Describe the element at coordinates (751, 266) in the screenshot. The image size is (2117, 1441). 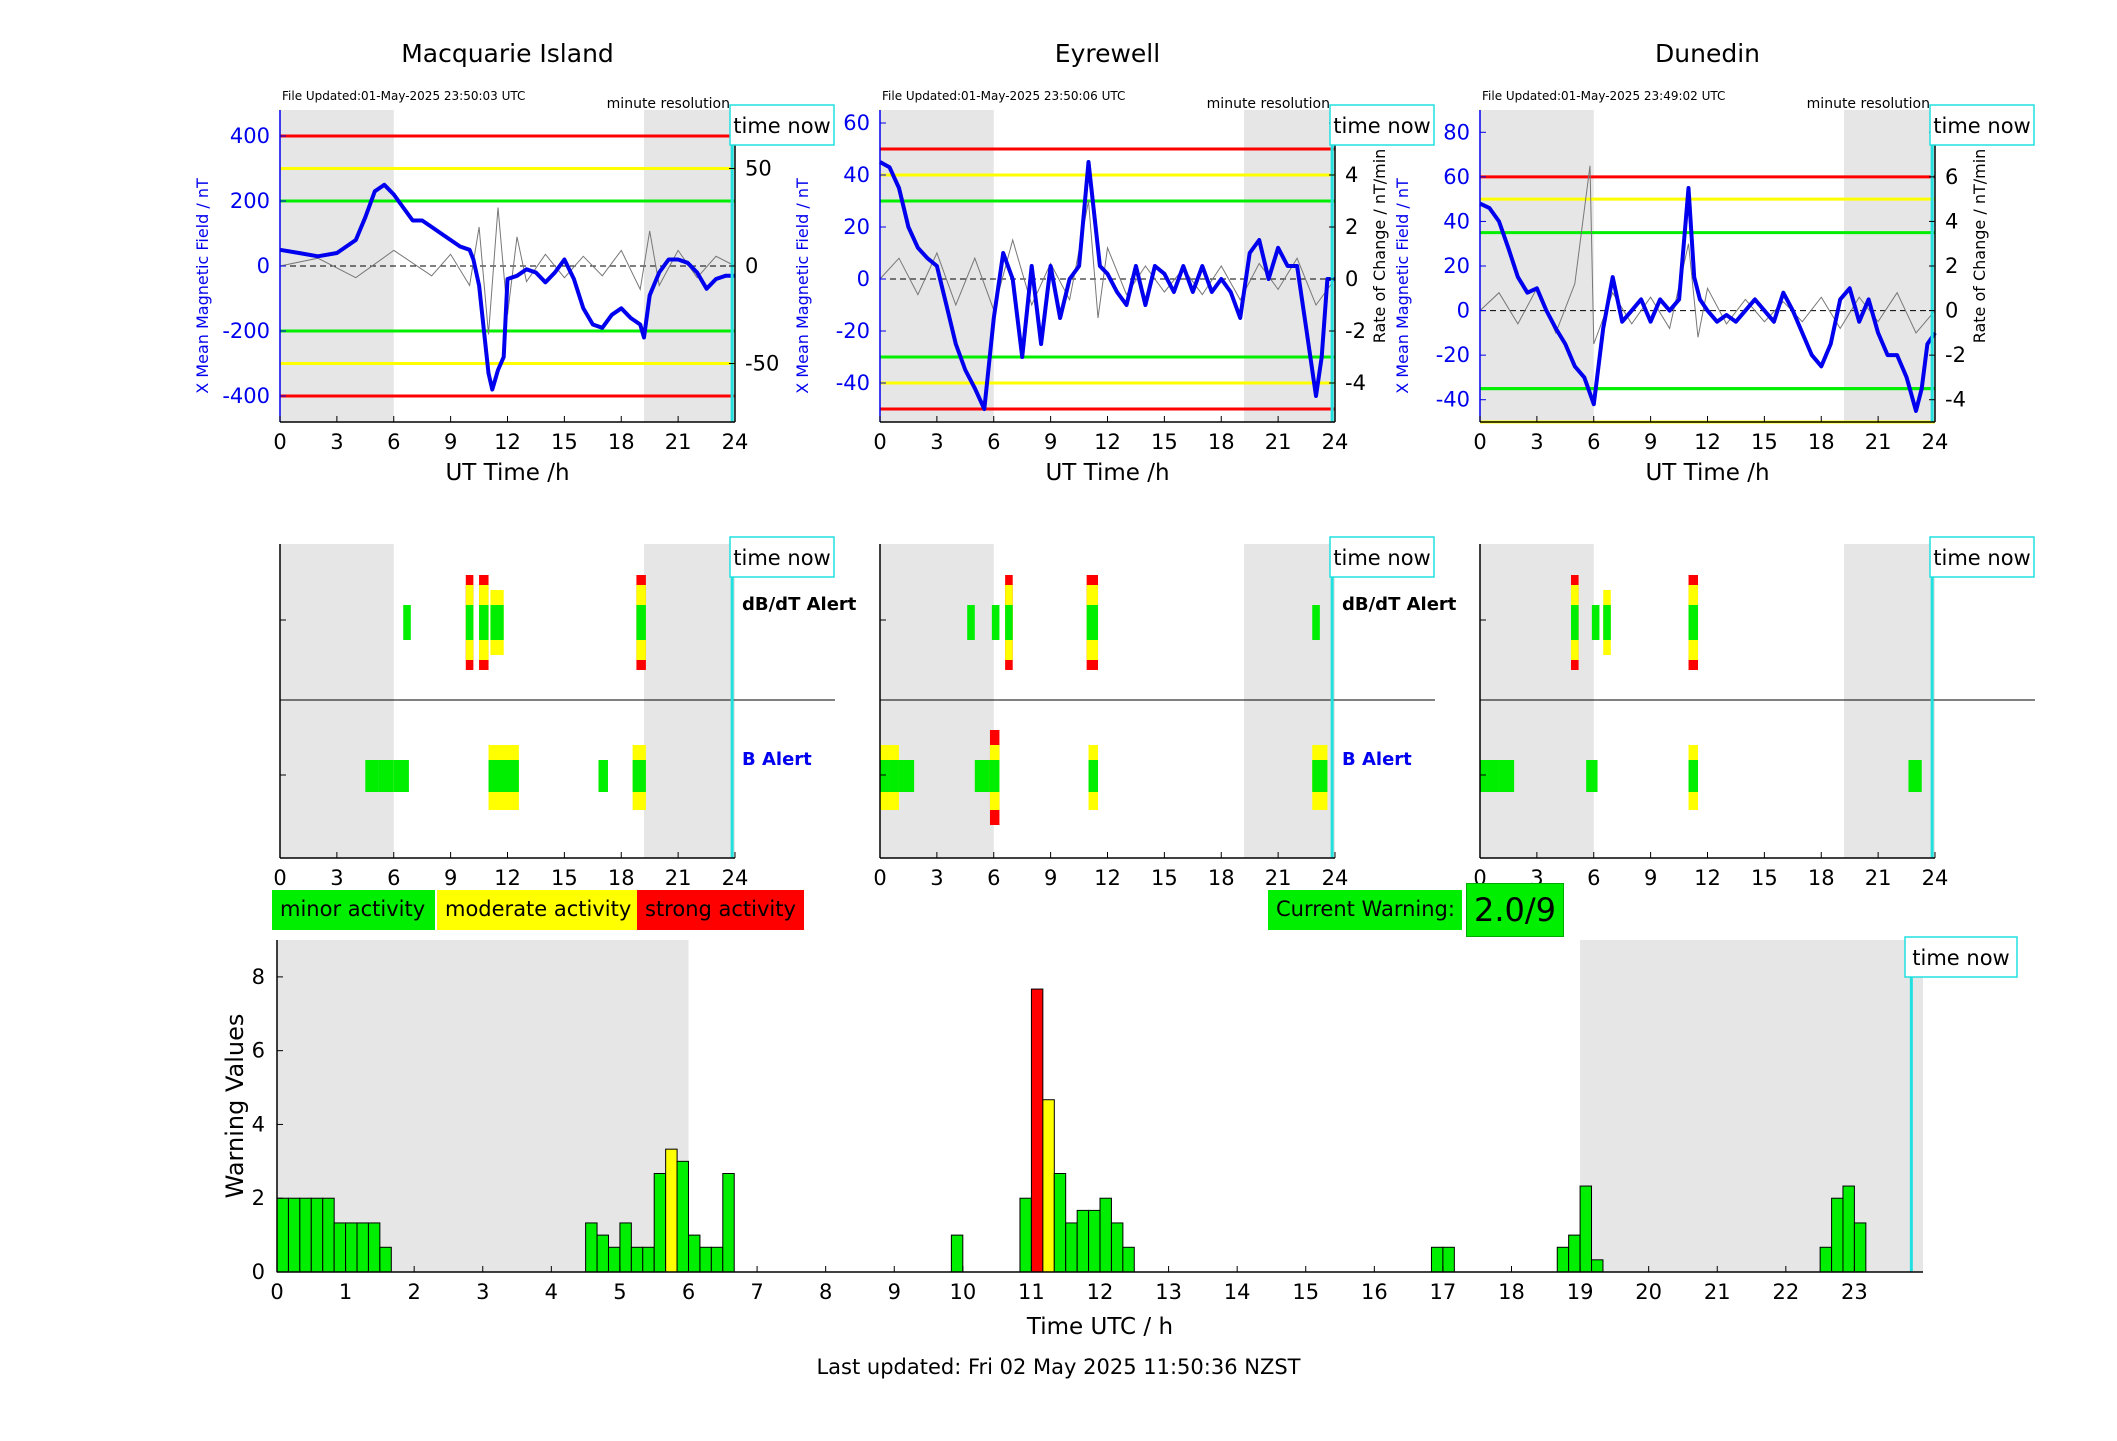
I see `y-tick-label-right: 0` at that location.